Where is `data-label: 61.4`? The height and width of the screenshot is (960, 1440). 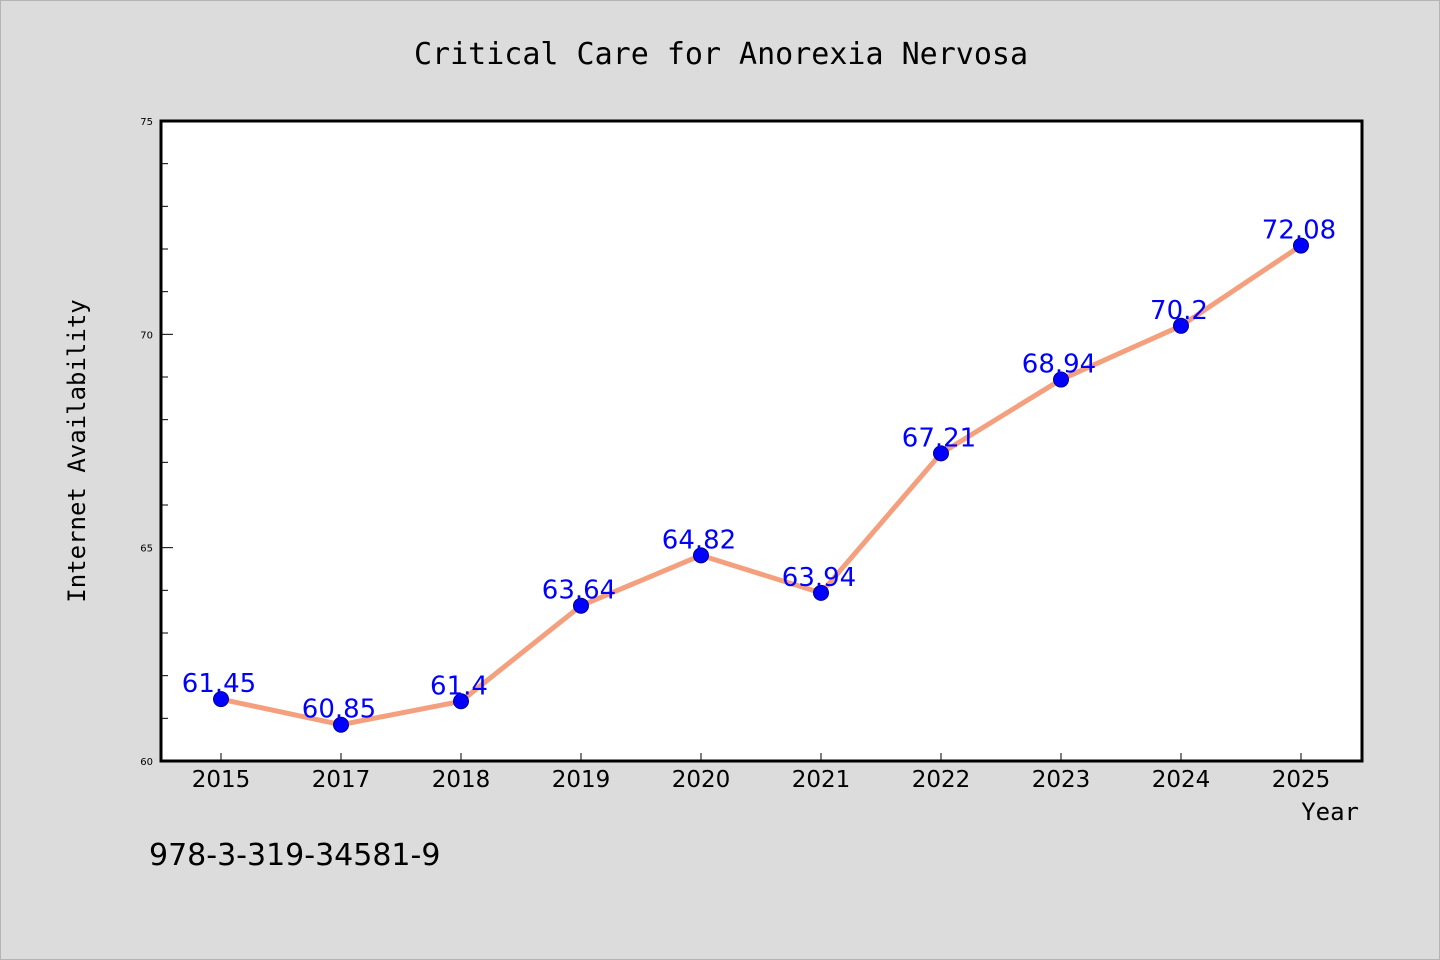 data-label: 61.4 is located at coordinates (459, 686).